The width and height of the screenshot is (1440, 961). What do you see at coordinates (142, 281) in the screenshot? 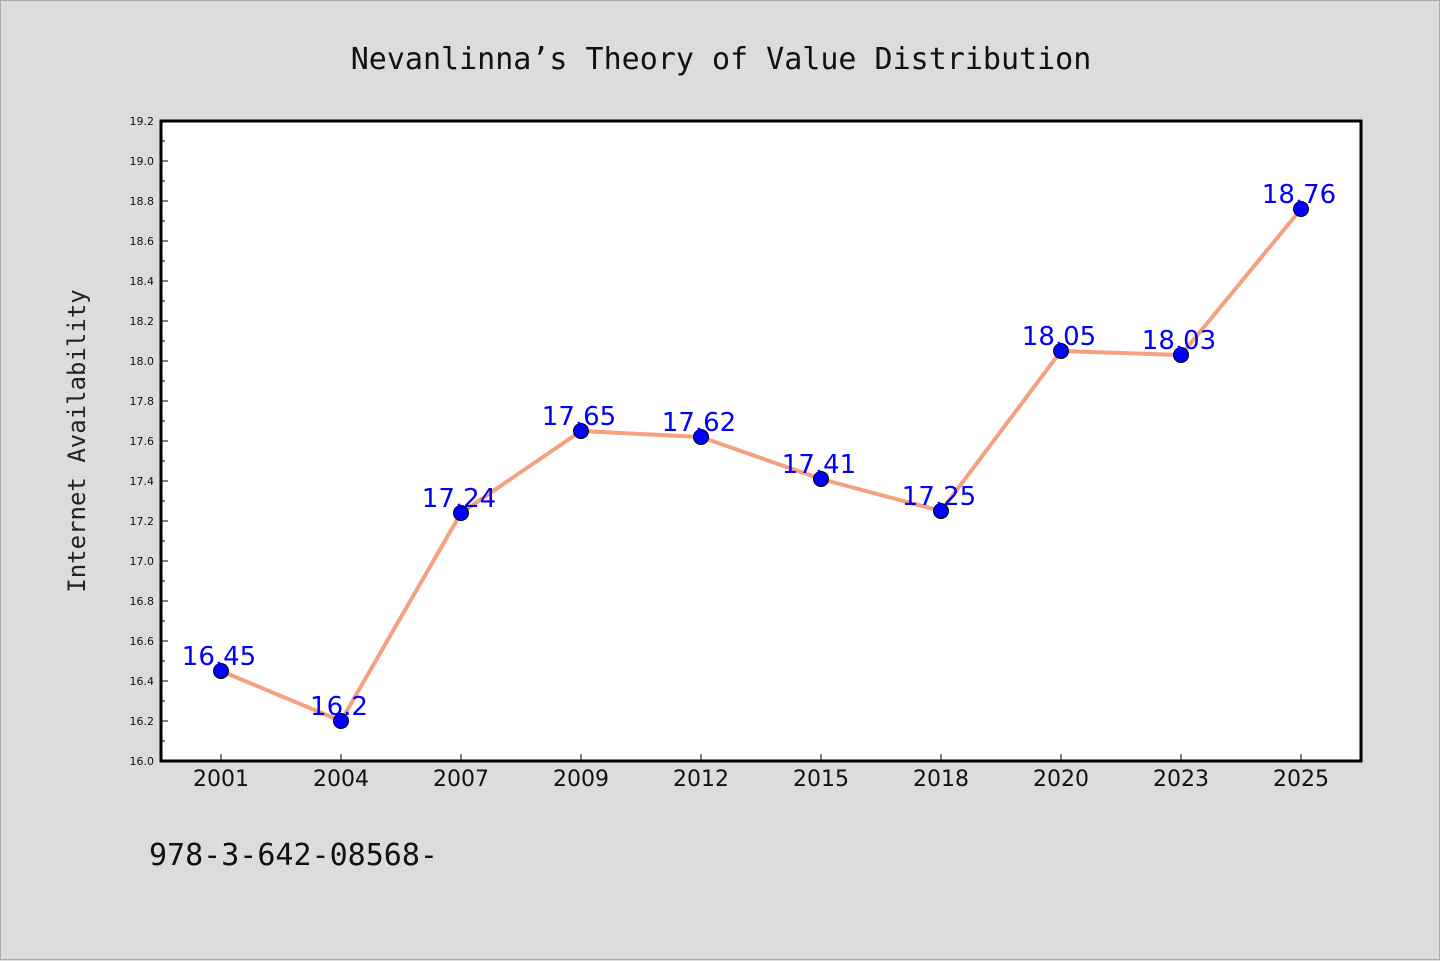
I see `y-tick-label: 18.4` at bounding box center [142, 281].